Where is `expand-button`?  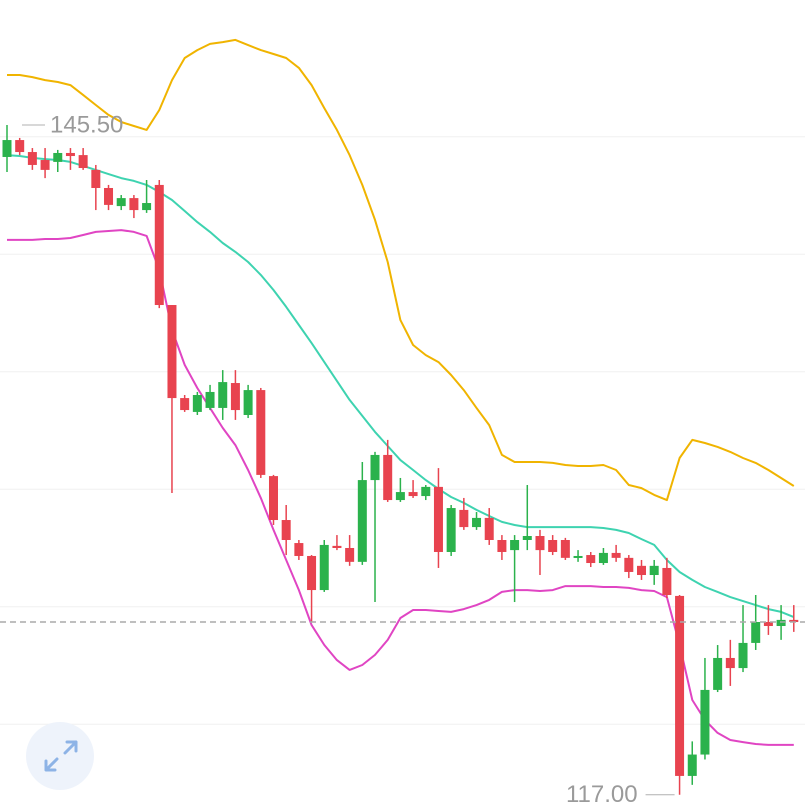 expand-button is located at coordinates (60, 756).